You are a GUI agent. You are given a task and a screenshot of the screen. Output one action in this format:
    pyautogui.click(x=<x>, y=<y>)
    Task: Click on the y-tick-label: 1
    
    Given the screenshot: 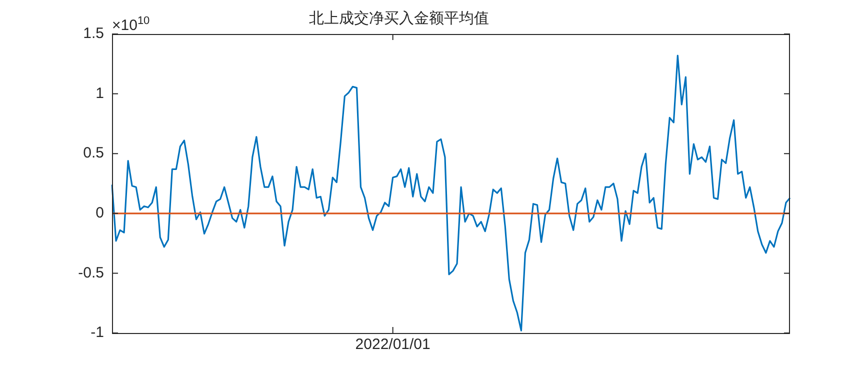 What is the action you would take?
    pyautogui.click(x=100, y=93)
    